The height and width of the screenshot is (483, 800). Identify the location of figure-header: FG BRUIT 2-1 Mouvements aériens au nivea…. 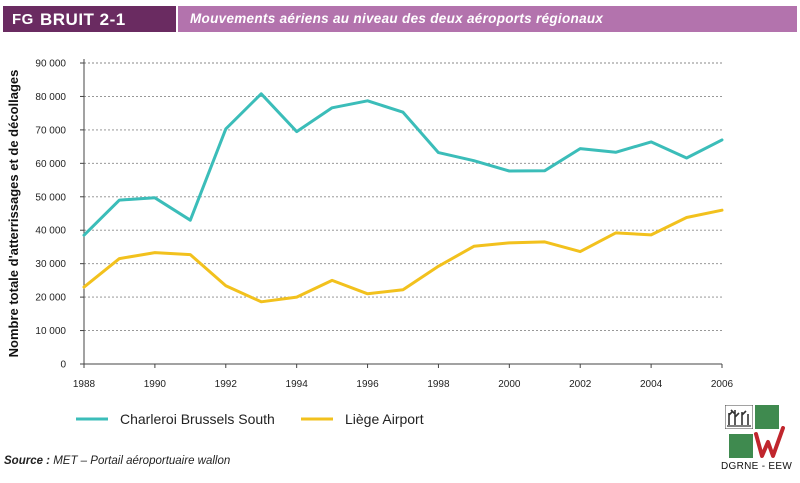
(400, 19).